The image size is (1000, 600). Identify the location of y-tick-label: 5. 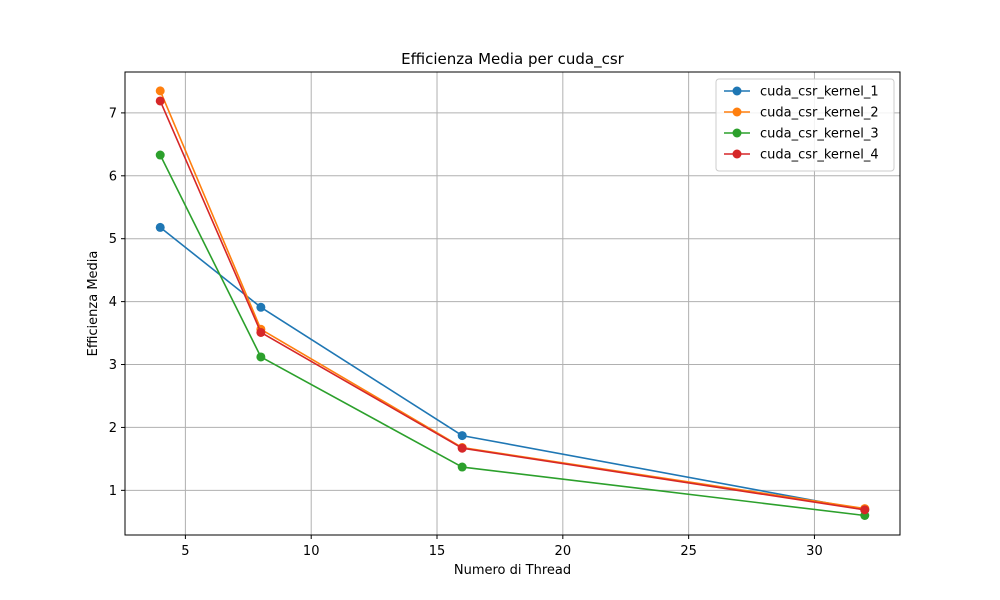
(113, 239).